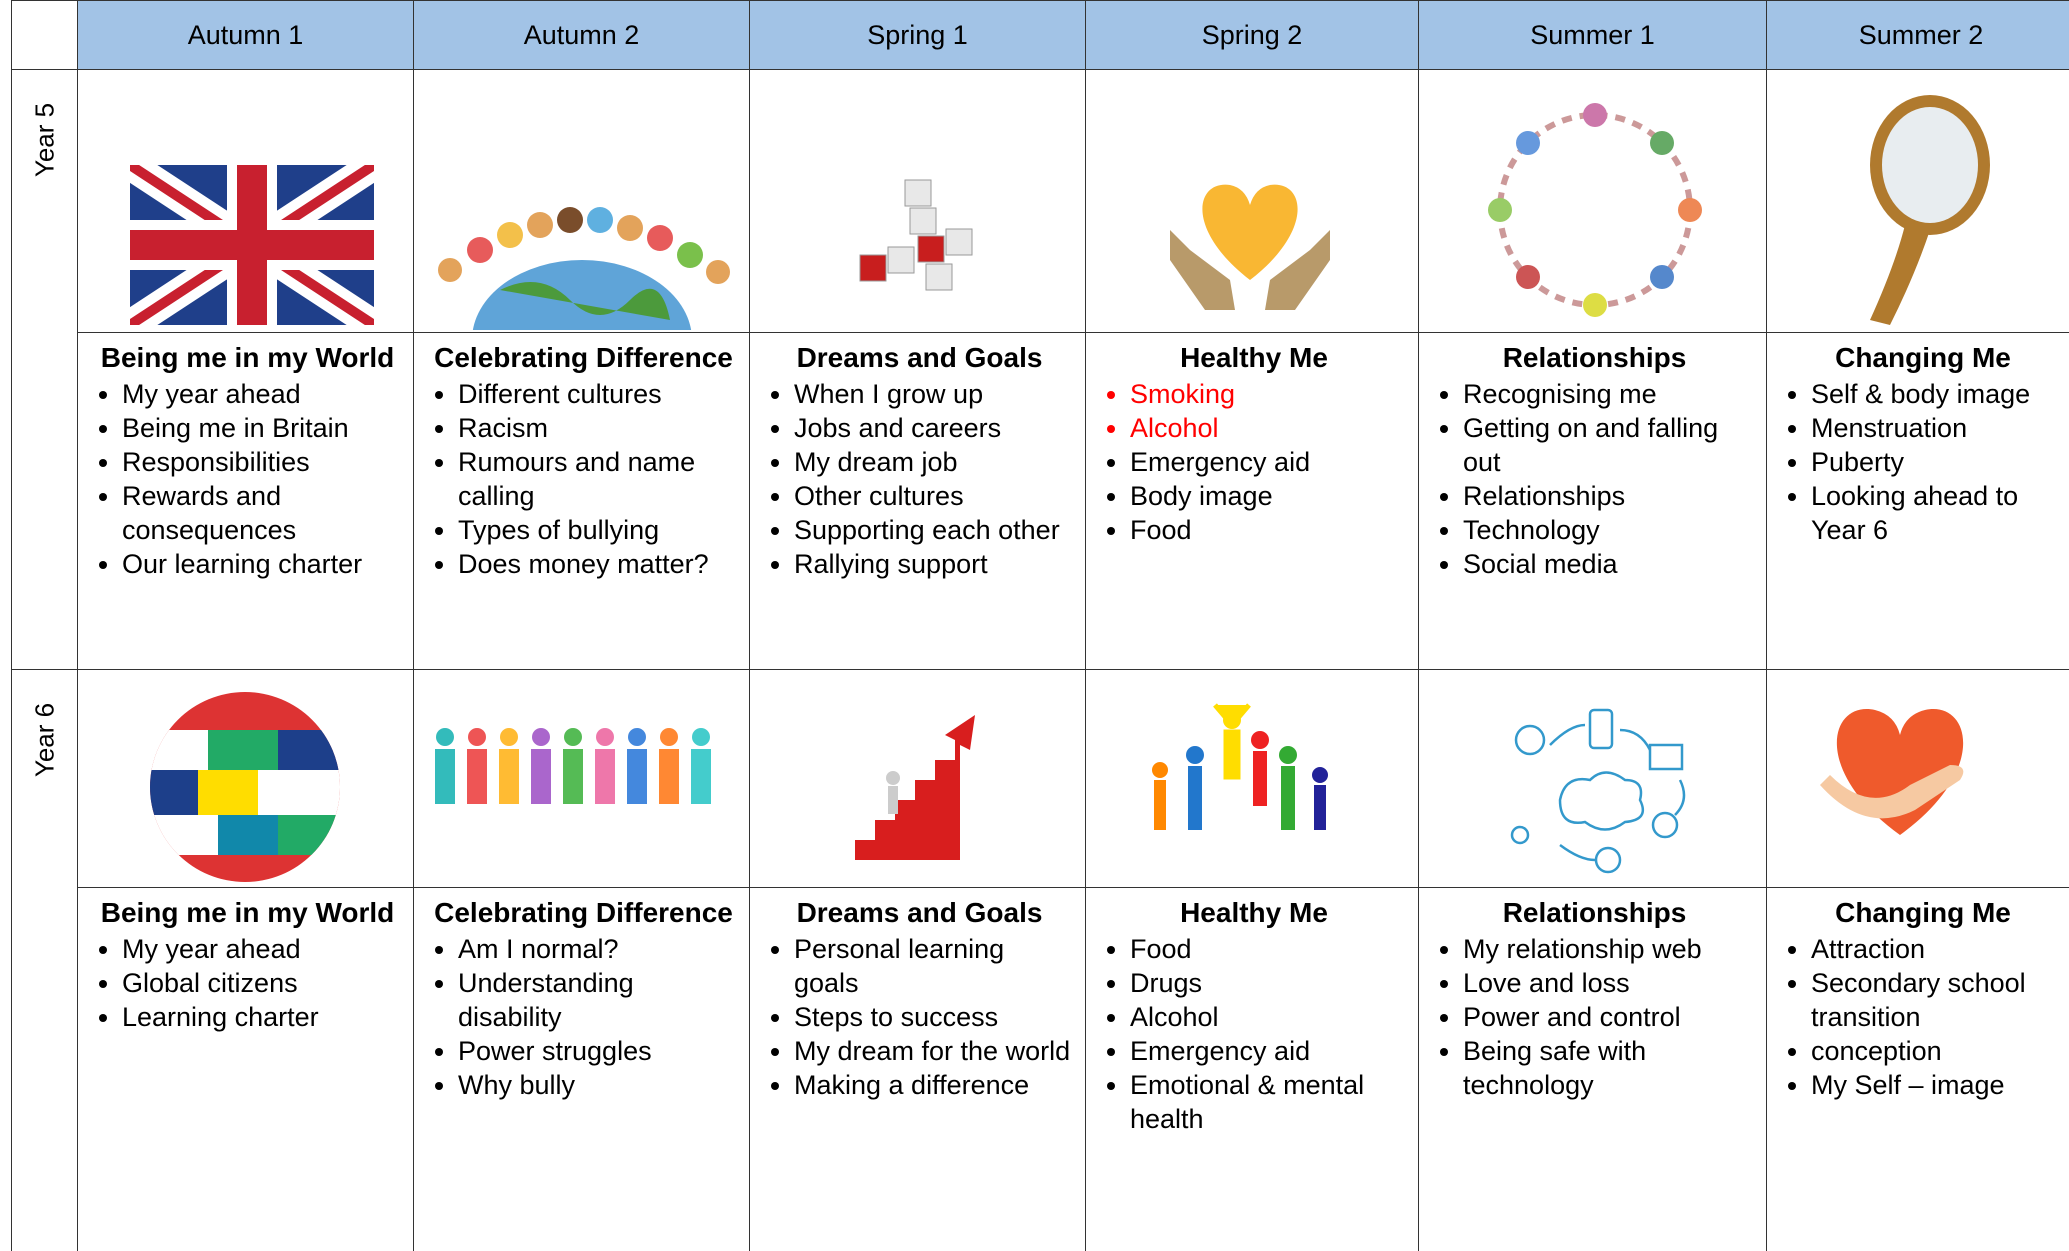 The width and height of the screenshot is (2069, 1251). Describe the element at coordinates (1917, 34) in the screenshot. I see `header-cell: Summer 2` at that location.